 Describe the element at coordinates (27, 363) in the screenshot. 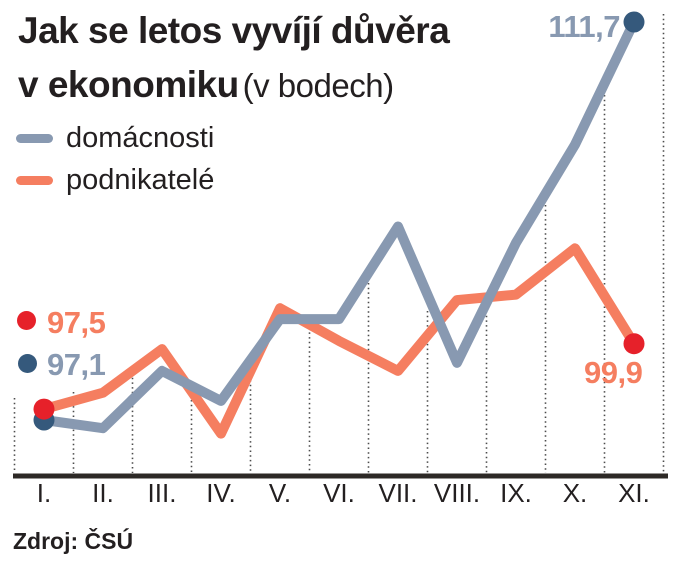

I see `blue-bullet-icon` at that location.